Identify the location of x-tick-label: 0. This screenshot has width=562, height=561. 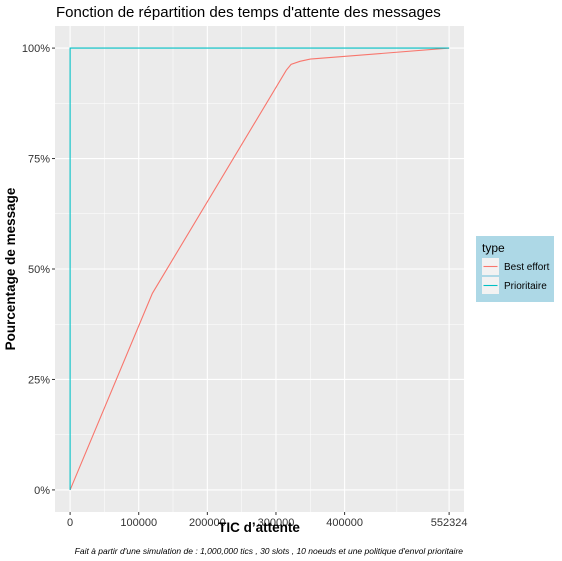
(70, 523).